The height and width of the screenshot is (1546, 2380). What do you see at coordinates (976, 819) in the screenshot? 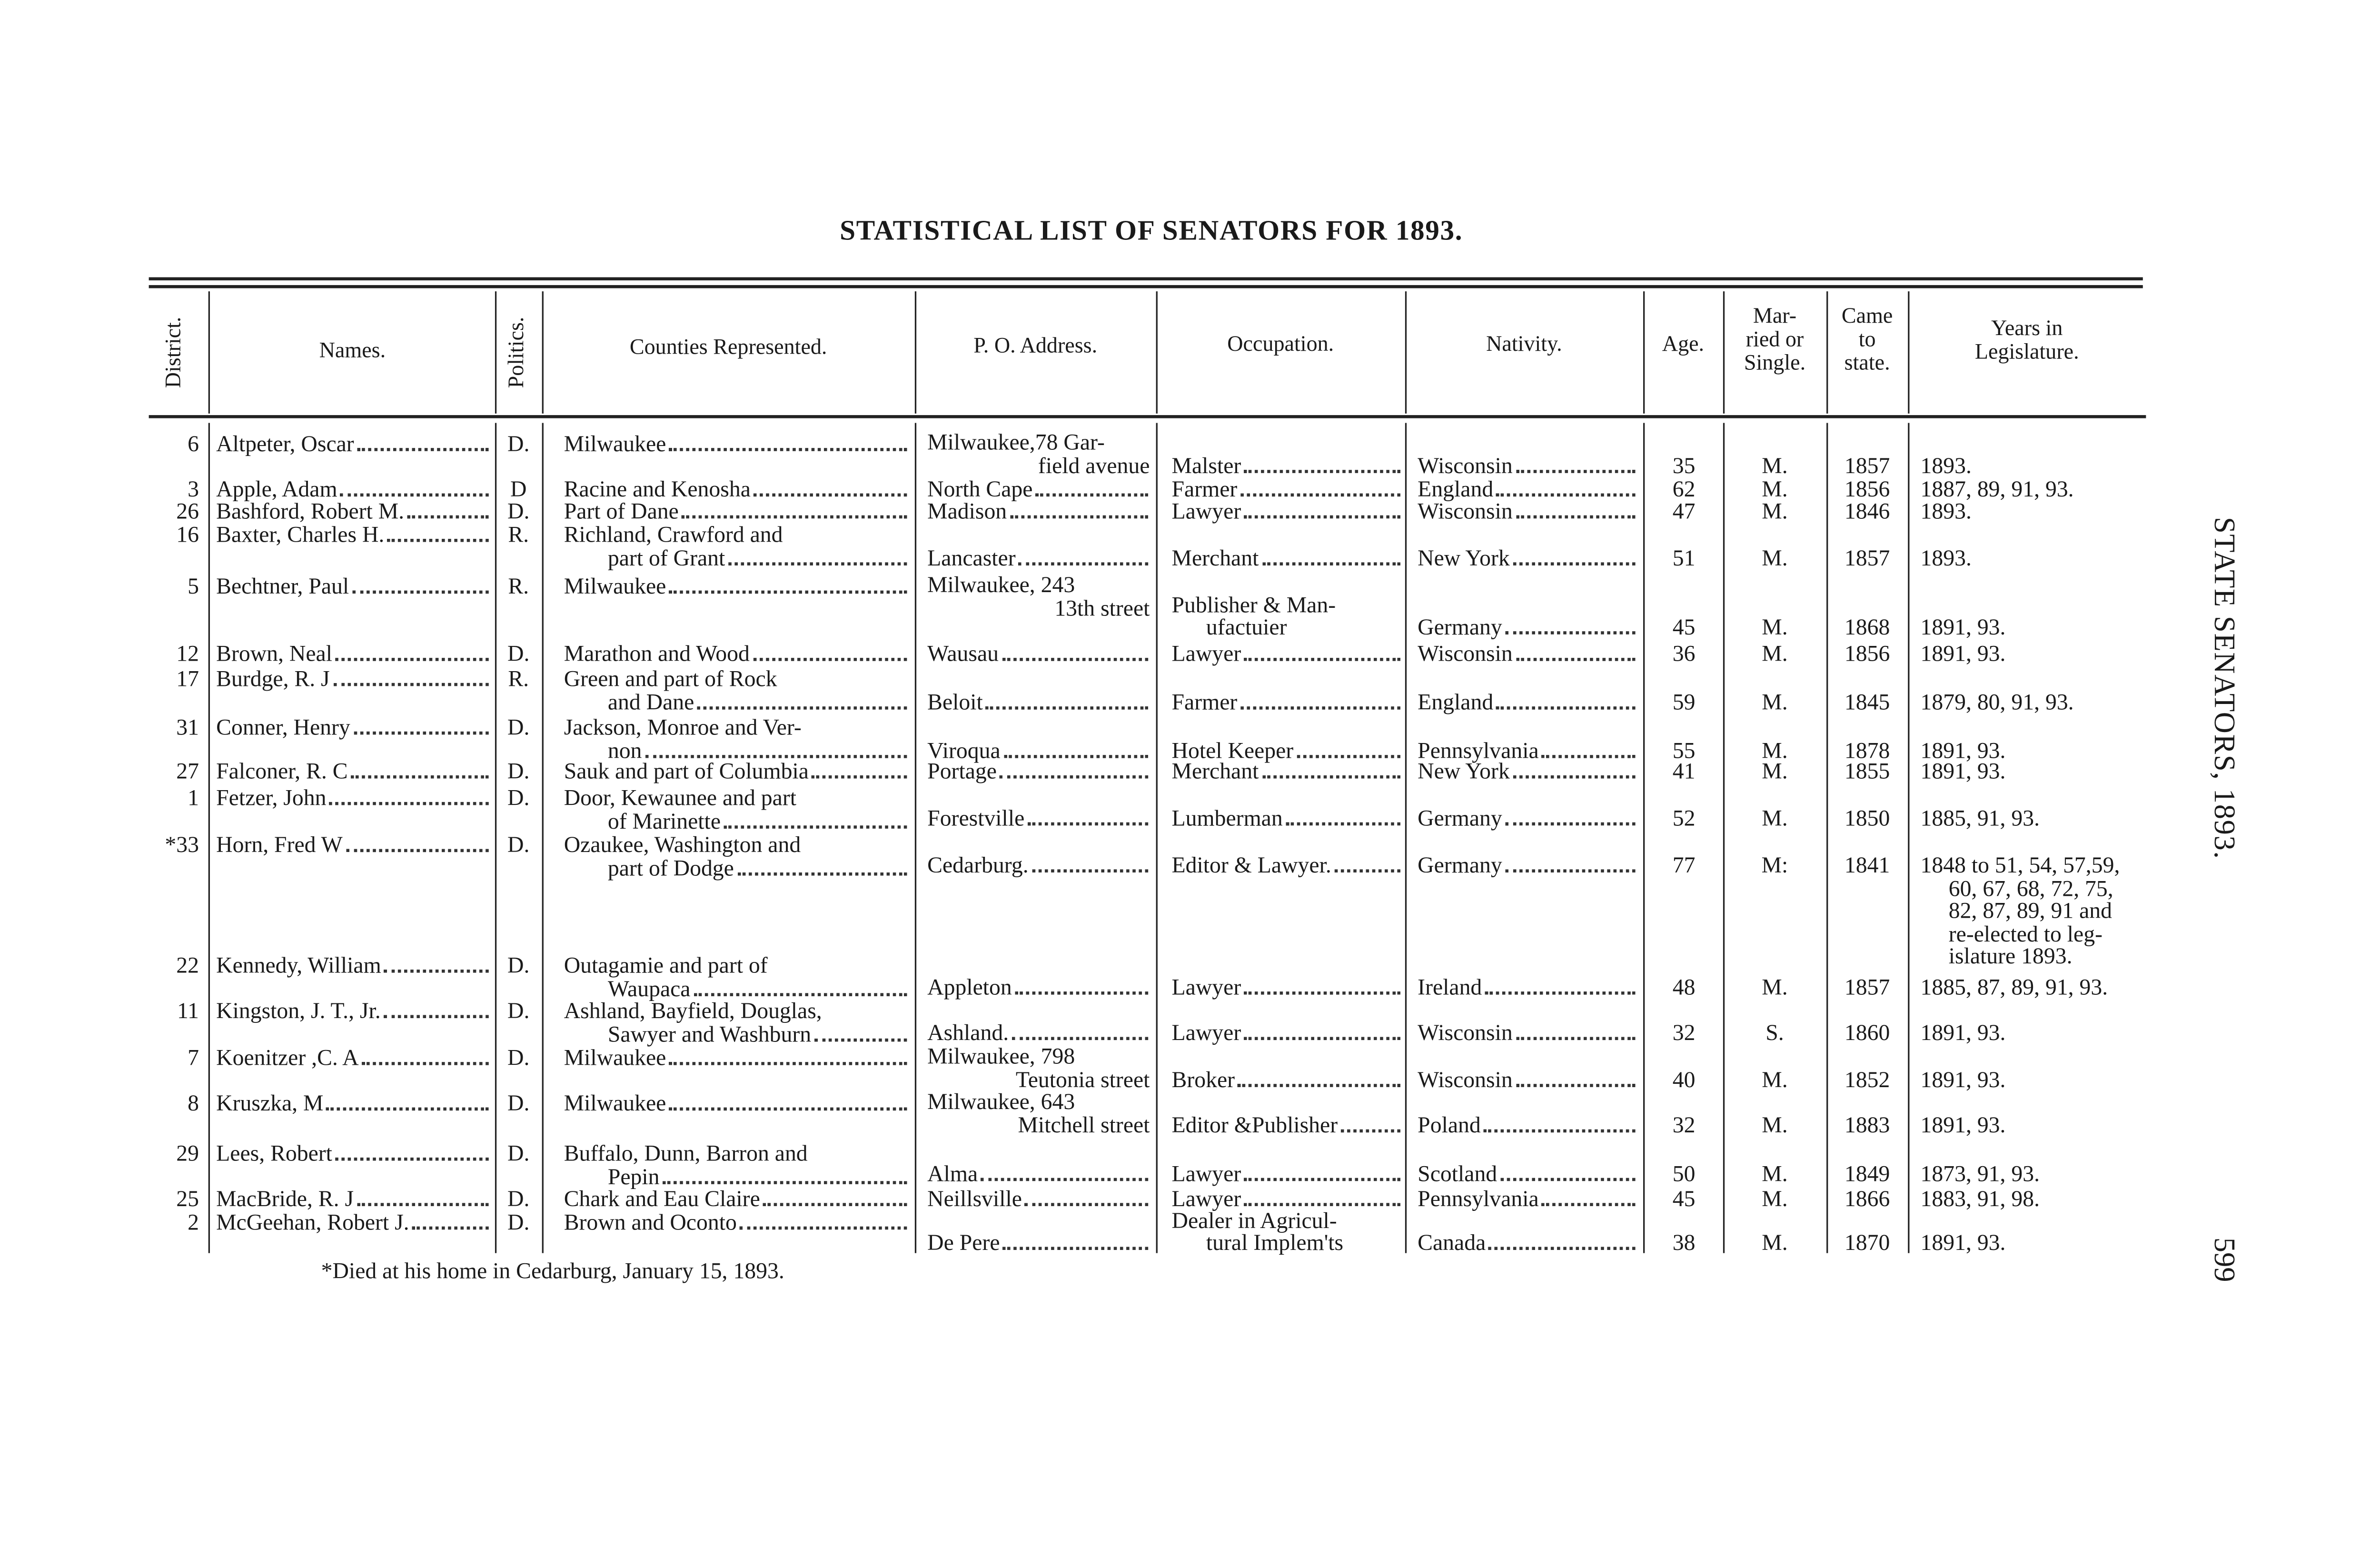
I see `address-cell-text: Forestville` at bounding box center [976, 819].